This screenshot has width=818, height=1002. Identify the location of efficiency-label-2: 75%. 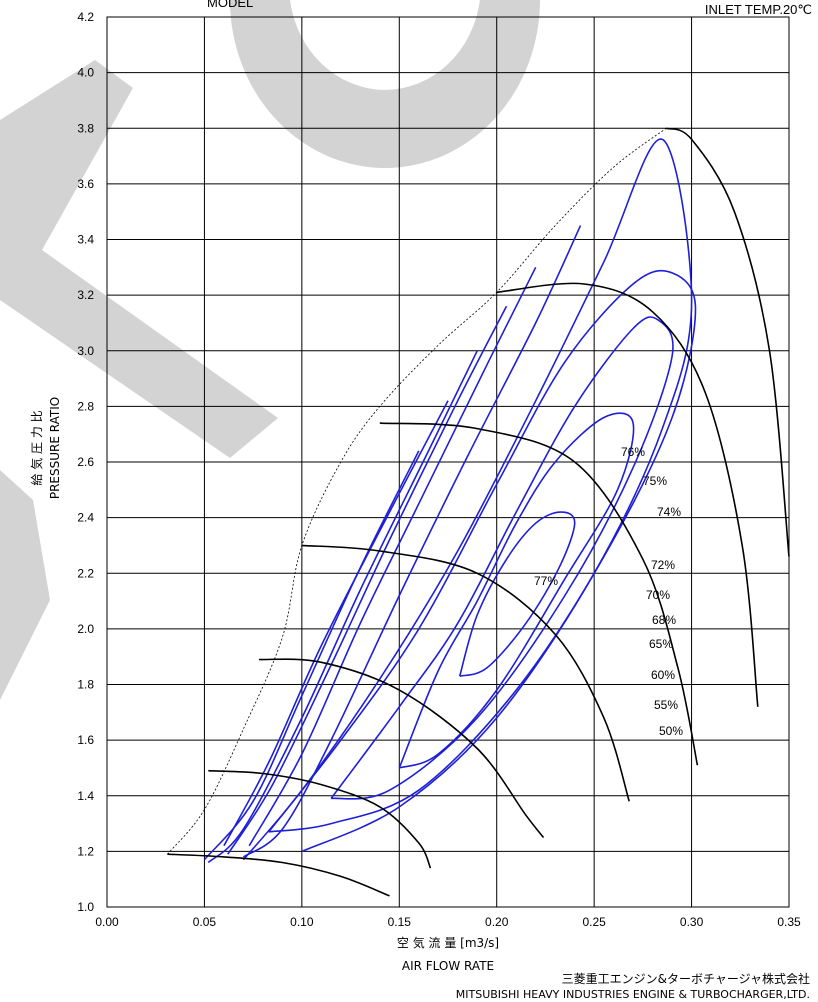
(655, 481).